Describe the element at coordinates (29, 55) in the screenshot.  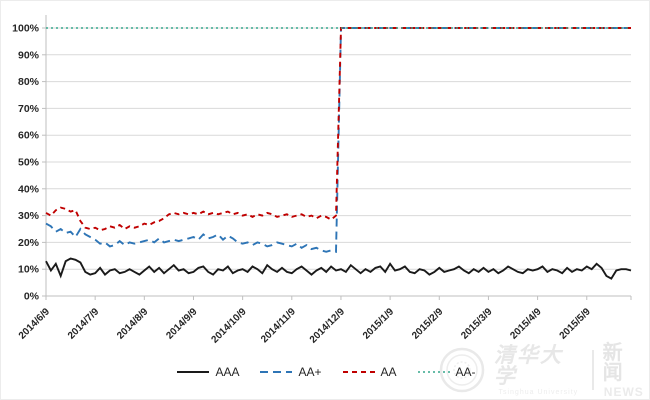
I see `y-tick-label: 90%` at that location.